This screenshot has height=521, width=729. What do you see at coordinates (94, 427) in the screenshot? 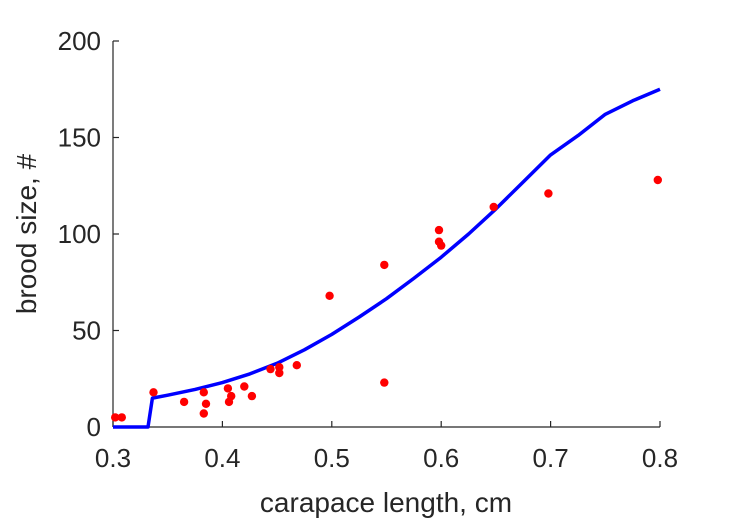
I see `y-tick-label: 0` at bounding box center [94, 427].